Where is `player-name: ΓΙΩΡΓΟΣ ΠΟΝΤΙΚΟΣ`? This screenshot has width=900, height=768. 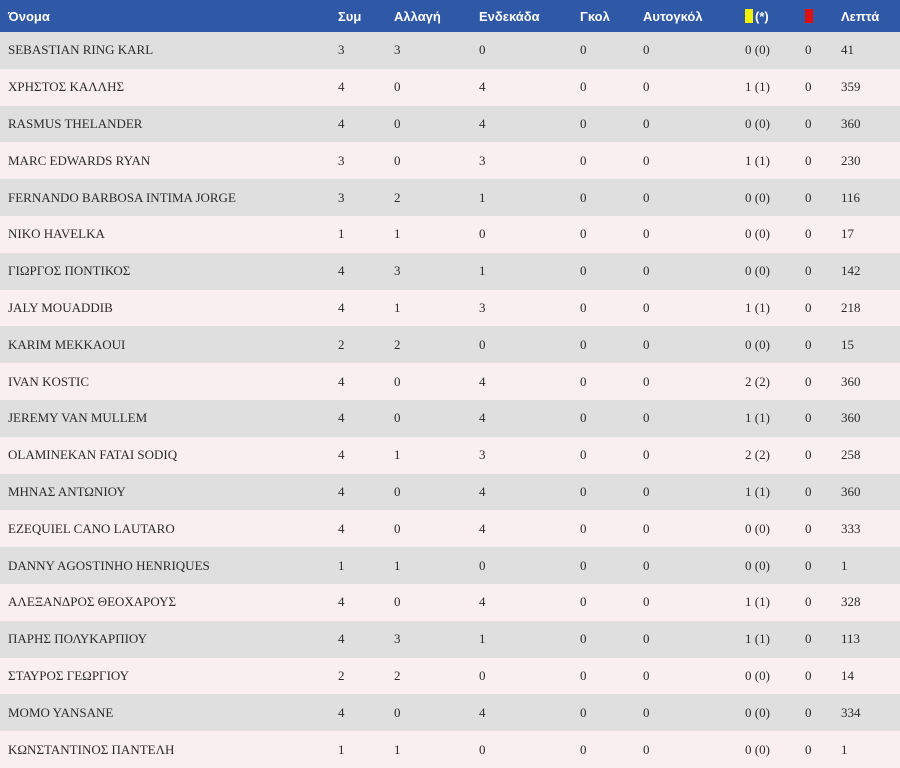 player-name: ΓΙΩΡΓΟΣ ΠΟΝΤΙΚΟΣ is located at coordinates (69, 271).